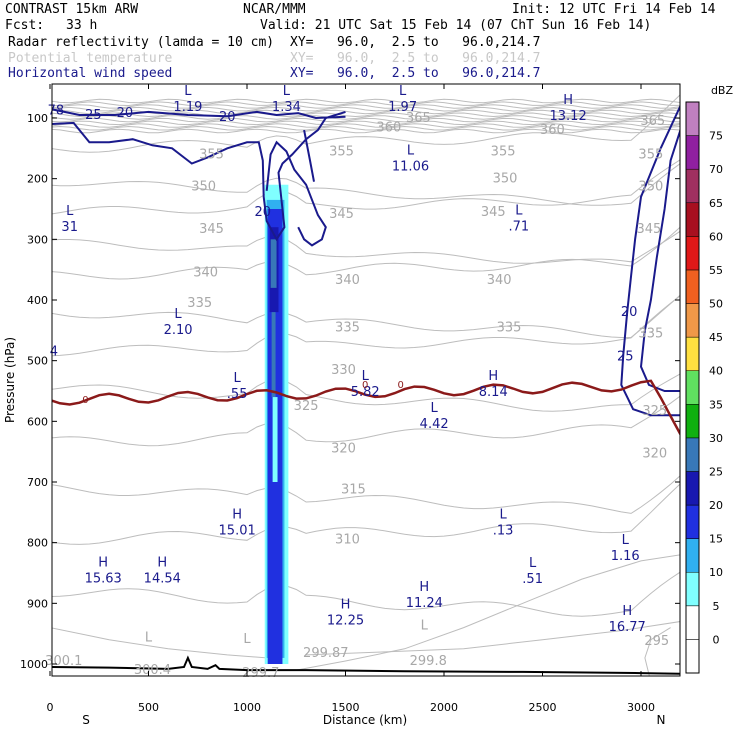 The image size is (740, 740). What do you see at coordinates (86, 720) in the screenshot?
I see `south-label: S` at bounding box center [86, 720].